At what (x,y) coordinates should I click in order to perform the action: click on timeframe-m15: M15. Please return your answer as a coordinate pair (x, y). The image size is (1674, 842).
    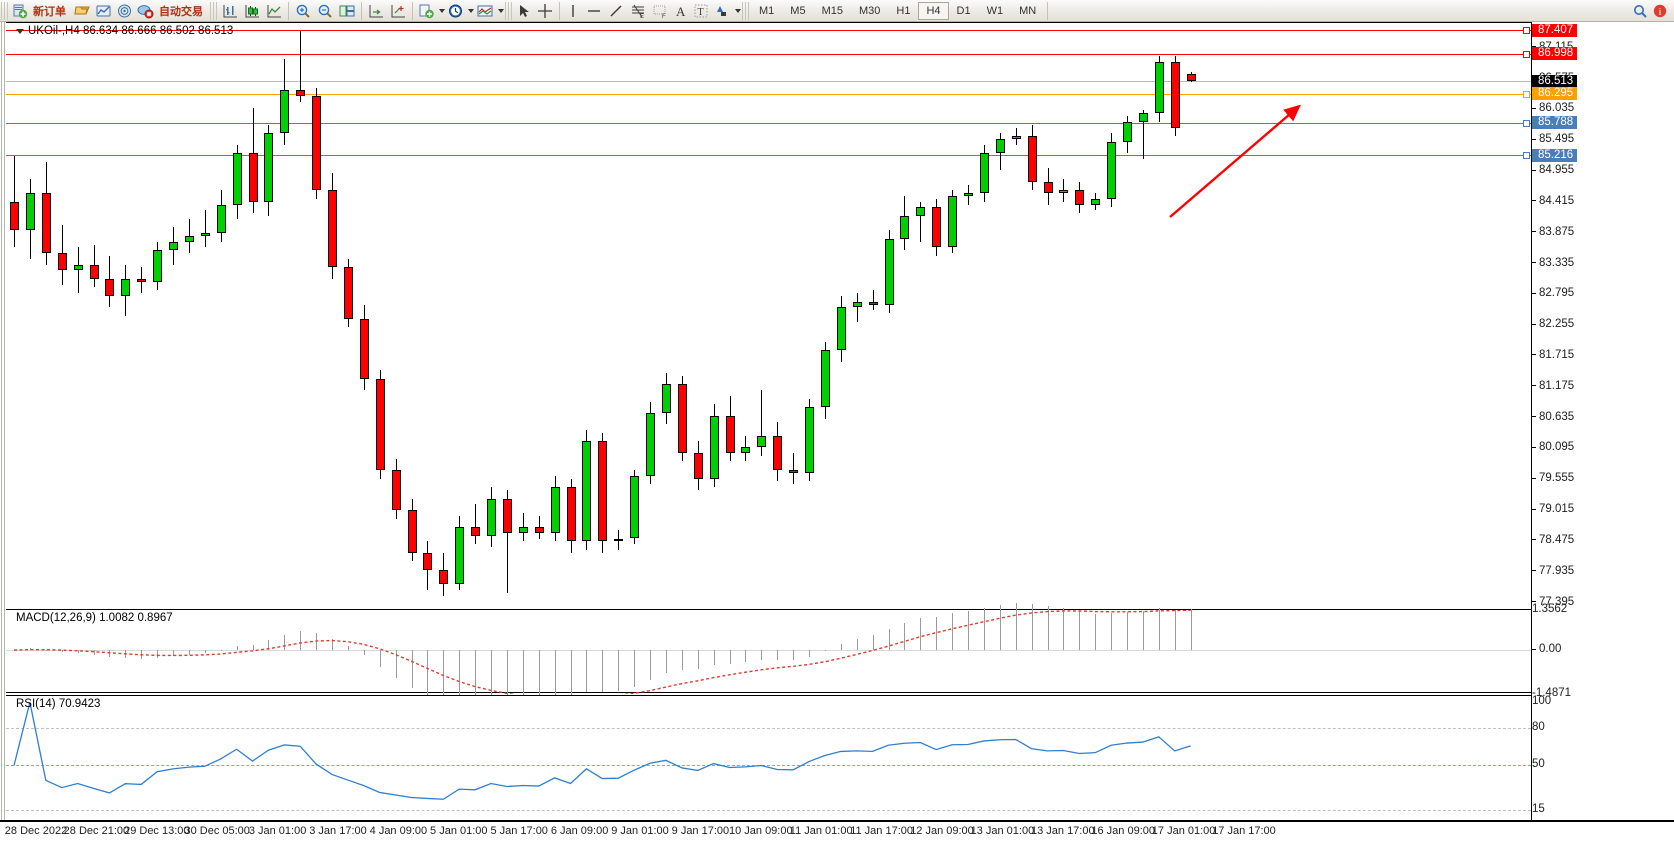
    Looking at the image, I should click on (832, 10).